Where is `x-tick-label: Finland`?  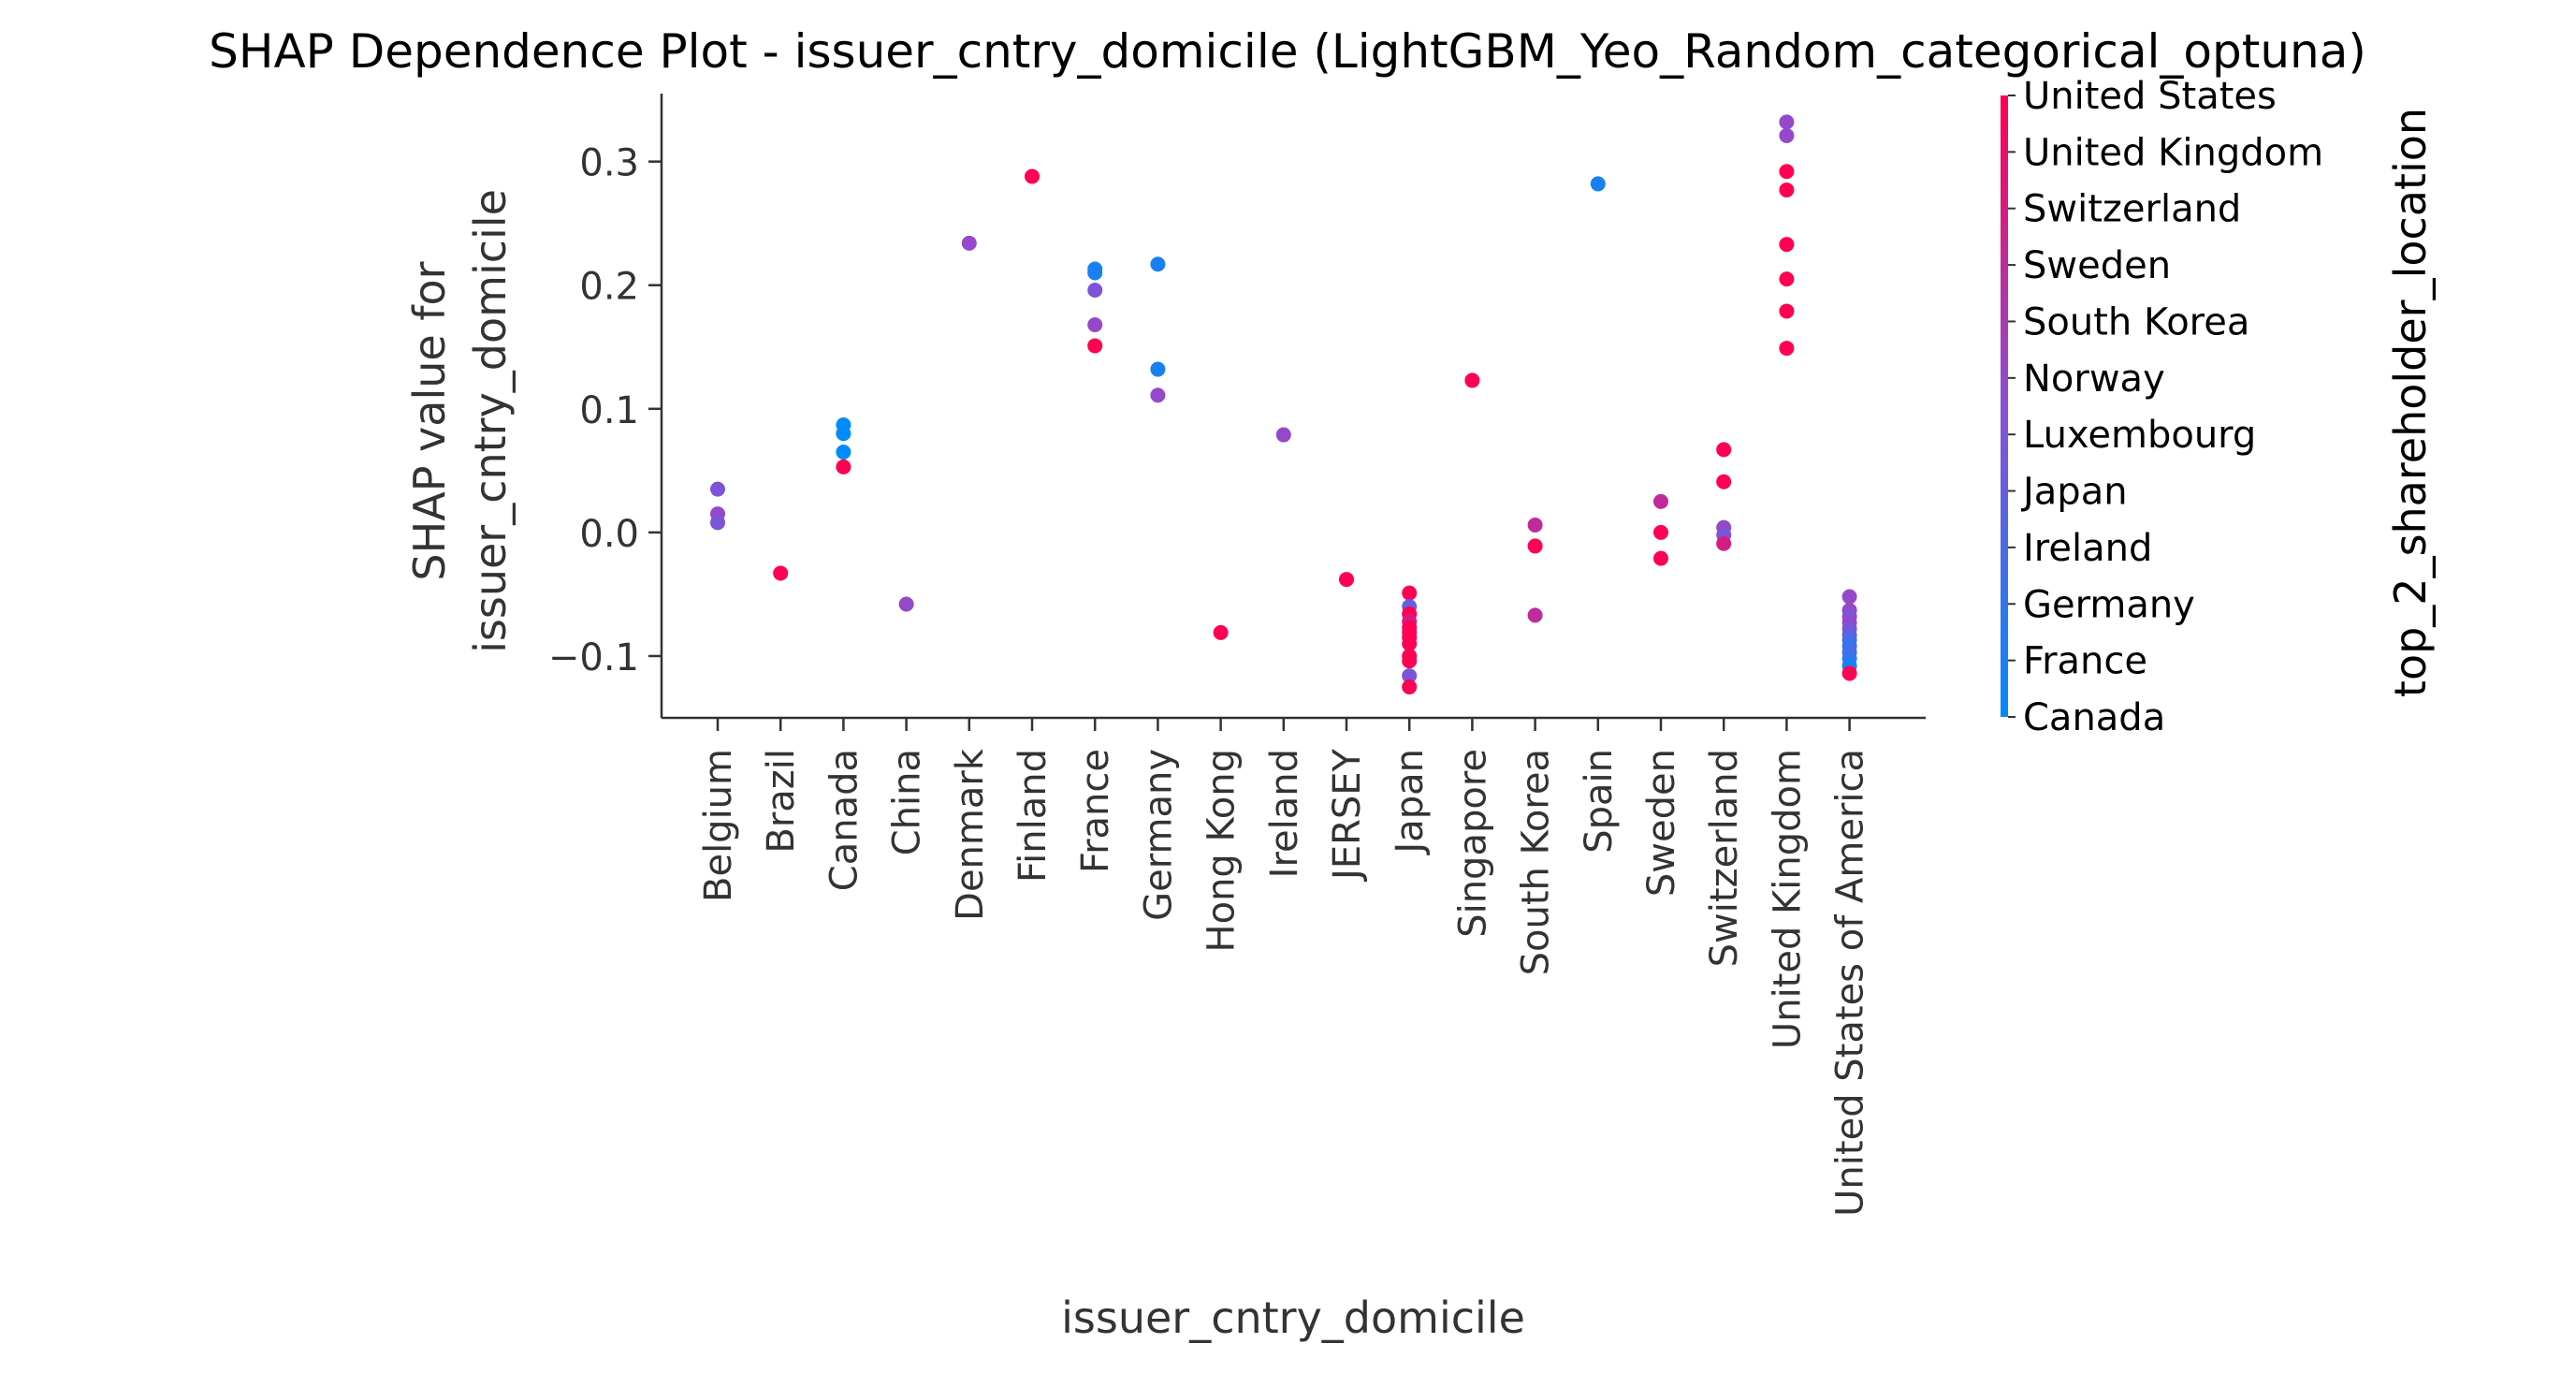 x-tick-label: Finland is located at coordinates (1033, 816).